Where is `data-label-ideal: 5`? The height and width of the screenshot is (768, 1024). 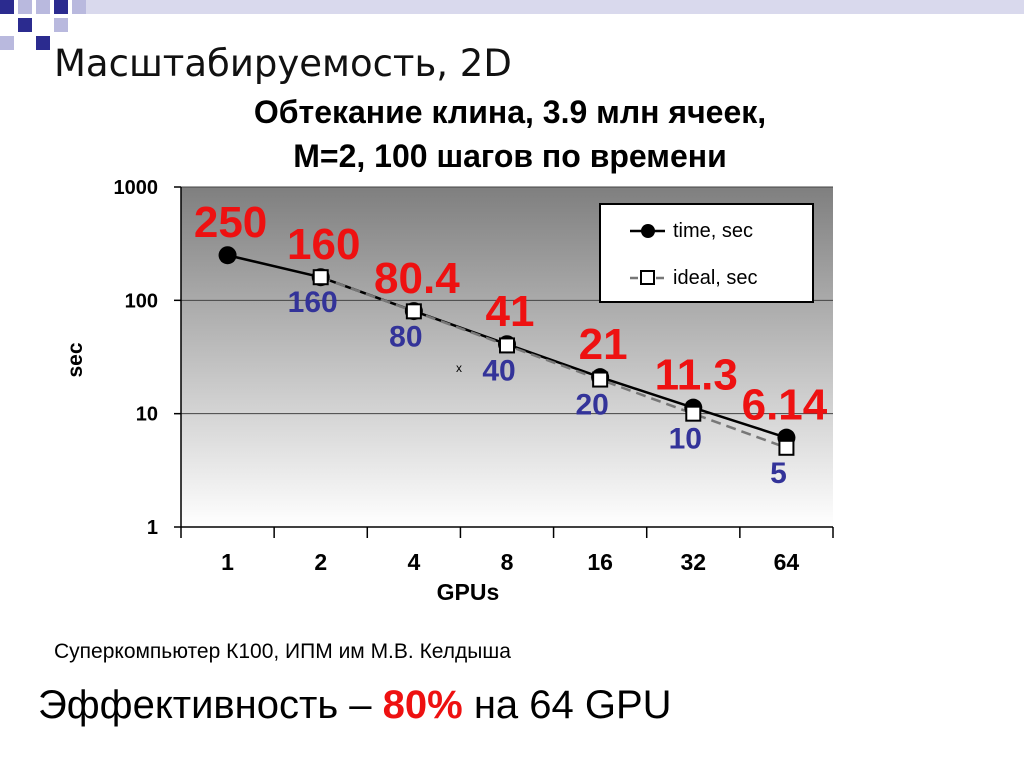 data-label-ideal: 5 is located at coordinates (778, 473).